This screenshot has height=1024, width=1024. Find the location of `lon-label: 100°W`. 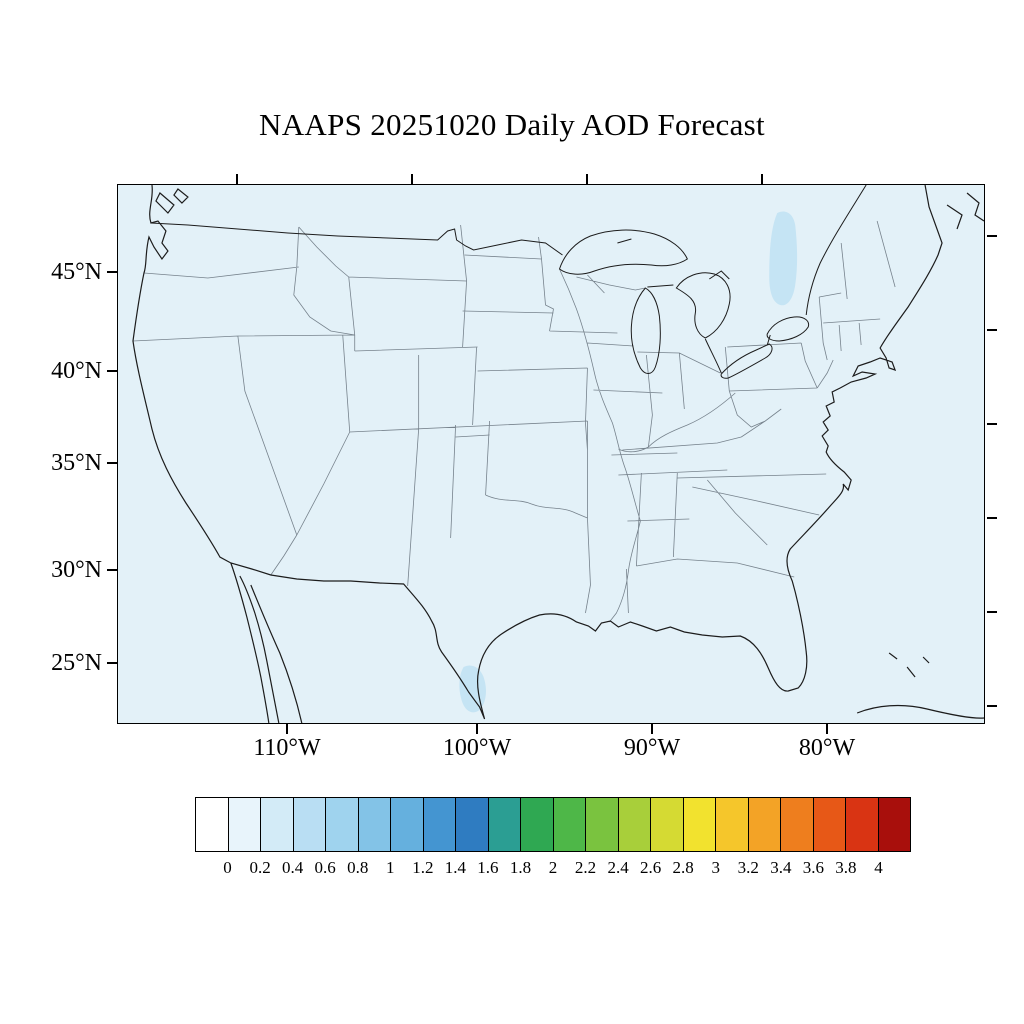

lon-label: 100°W is located at coordinates (477, 748).